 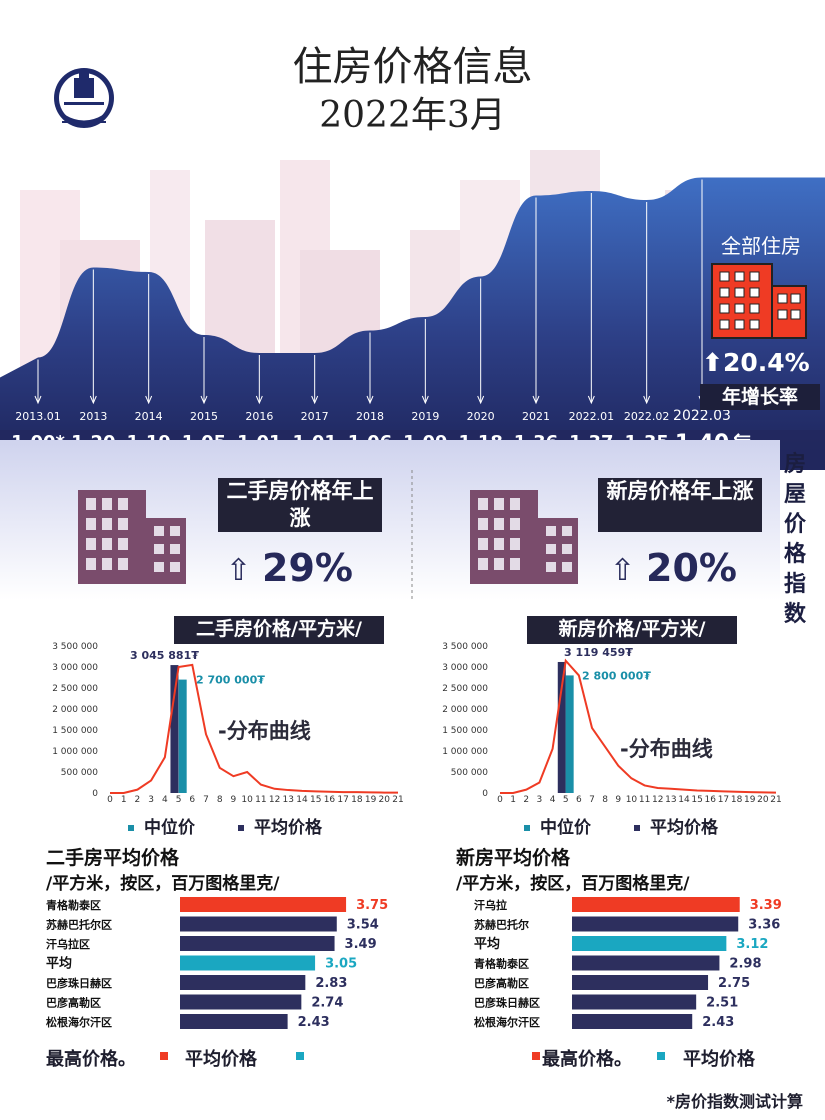 I want to click on district-value: 3.49, so click(x=361, y=944).